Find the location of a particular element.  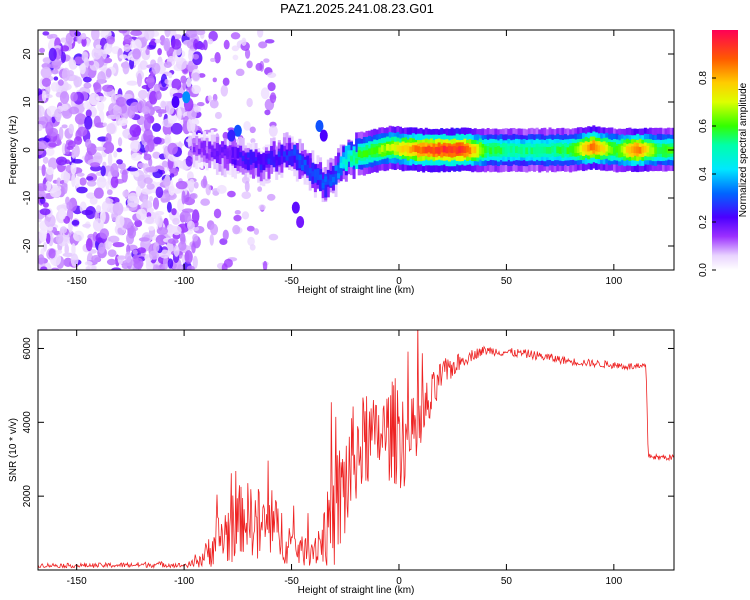

ridge-blob is located at coordinates (300, 222).